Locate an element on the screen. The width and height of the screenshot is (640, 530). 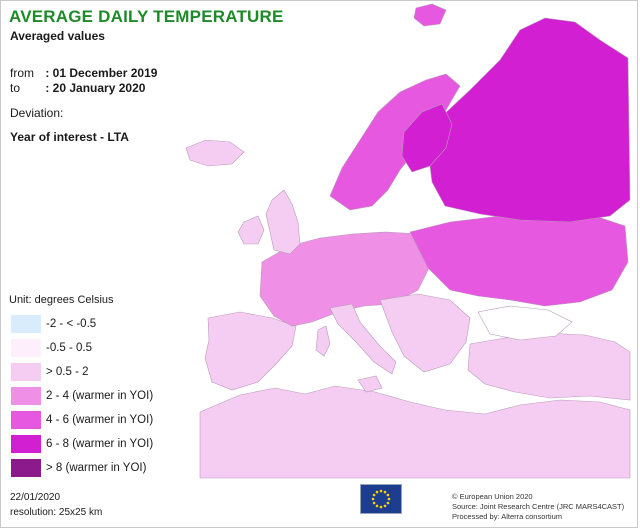
deviation-label: Deviation: is located at coordinates (37, 113).